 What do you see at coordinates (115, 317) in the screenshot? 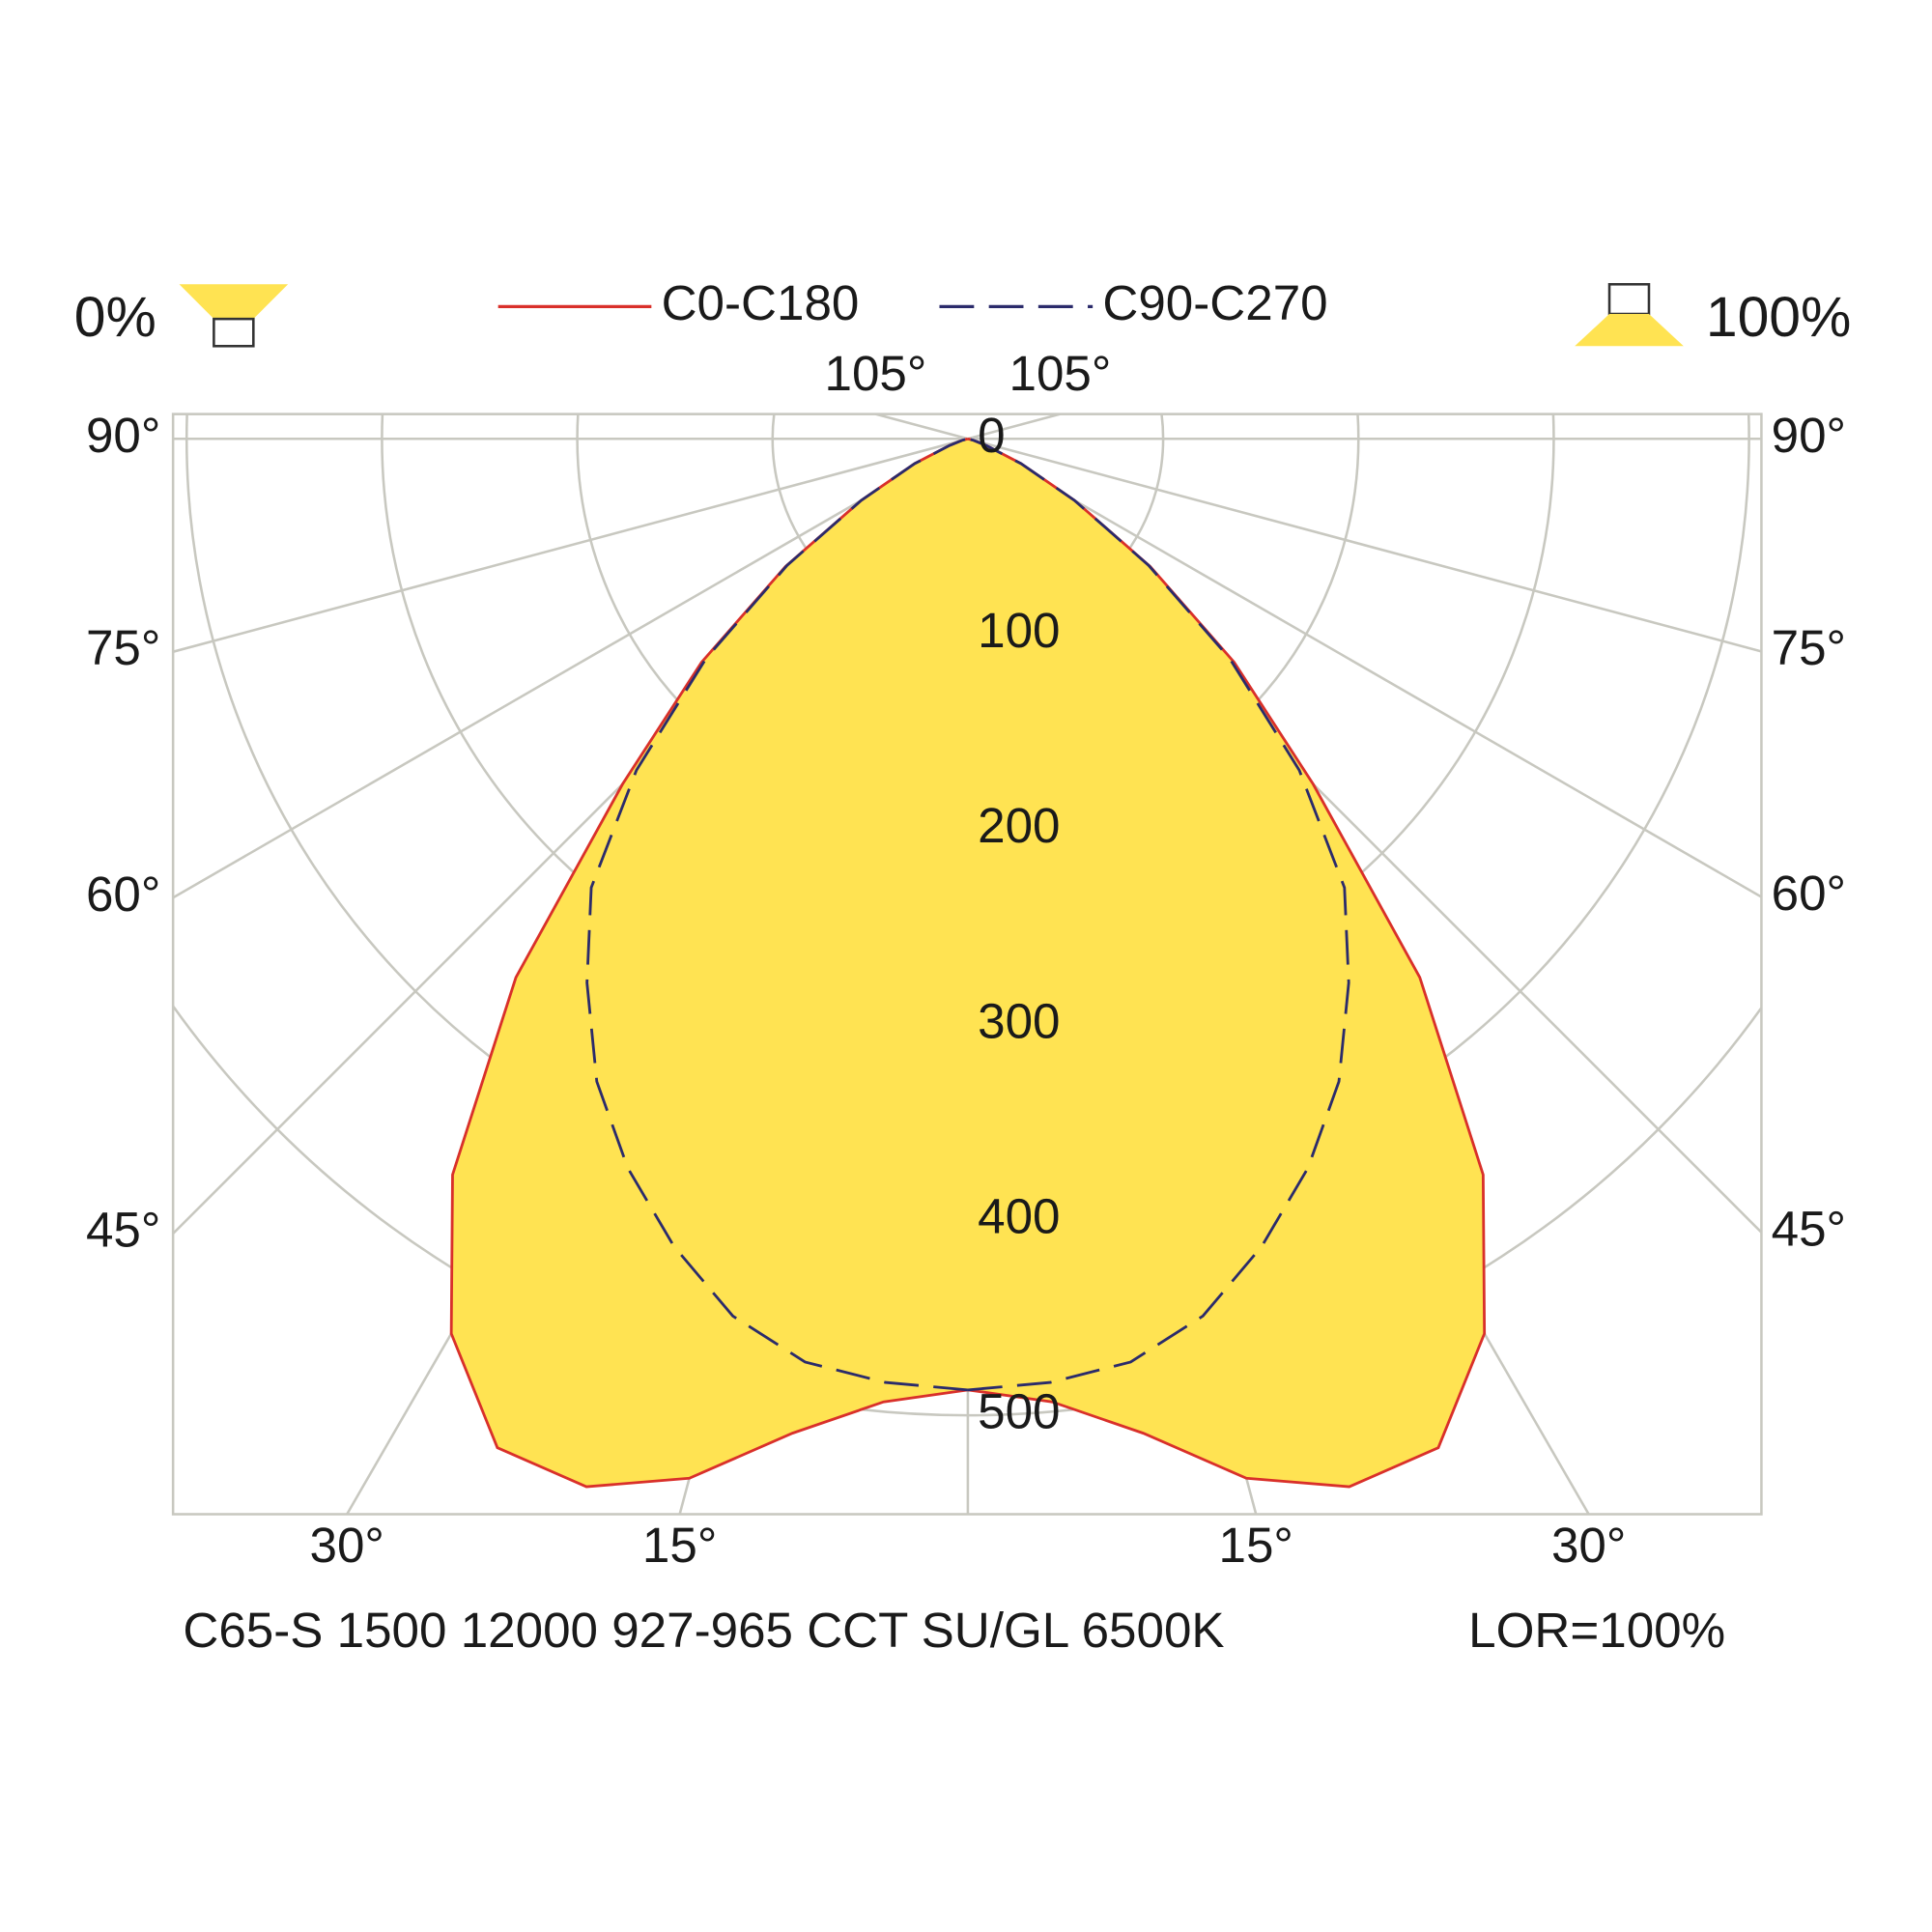
I see `downward-share: 0%` at bounding box center [115, 317].